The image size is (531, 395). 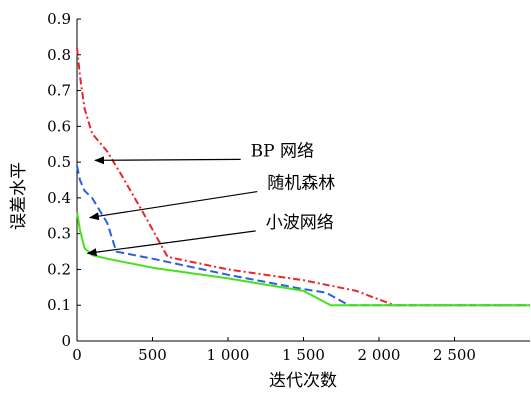 What do you see at coordinates (59, 91) in the screenshot?
I see `y-tick-label: 0.7` at bounding box center [59, 91].